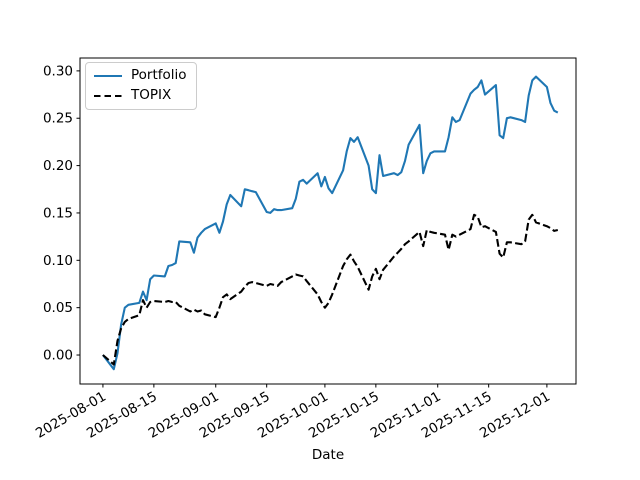 This screenshot has height=480, width=640. Describe the element at coordinates (58, 261) in the screenshot. I see `y-tick-label: 0.10` at that location.